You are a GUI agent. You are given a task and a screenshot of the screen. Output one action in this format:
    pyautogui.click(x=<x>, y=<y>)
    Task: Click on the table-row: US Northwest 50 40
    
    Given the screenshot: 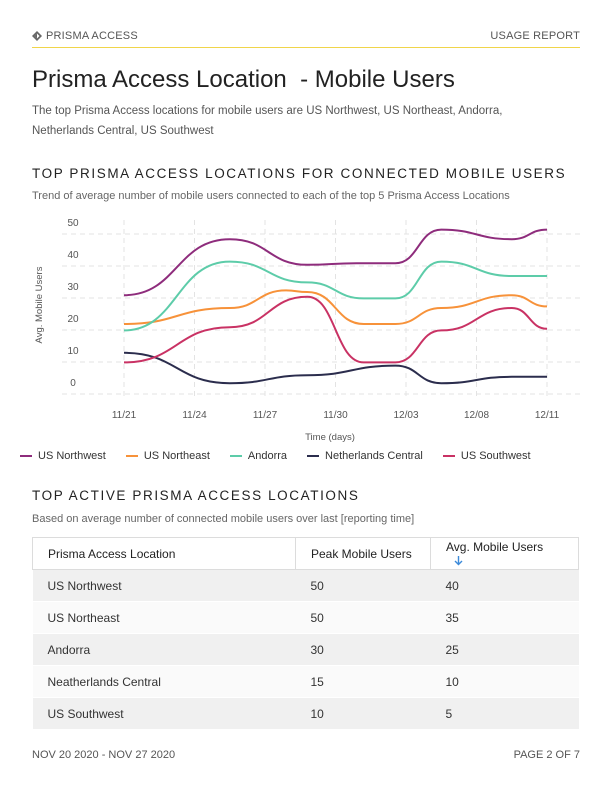 What is the action you would take?
    pyautogui.click(x=305, y=585)
    